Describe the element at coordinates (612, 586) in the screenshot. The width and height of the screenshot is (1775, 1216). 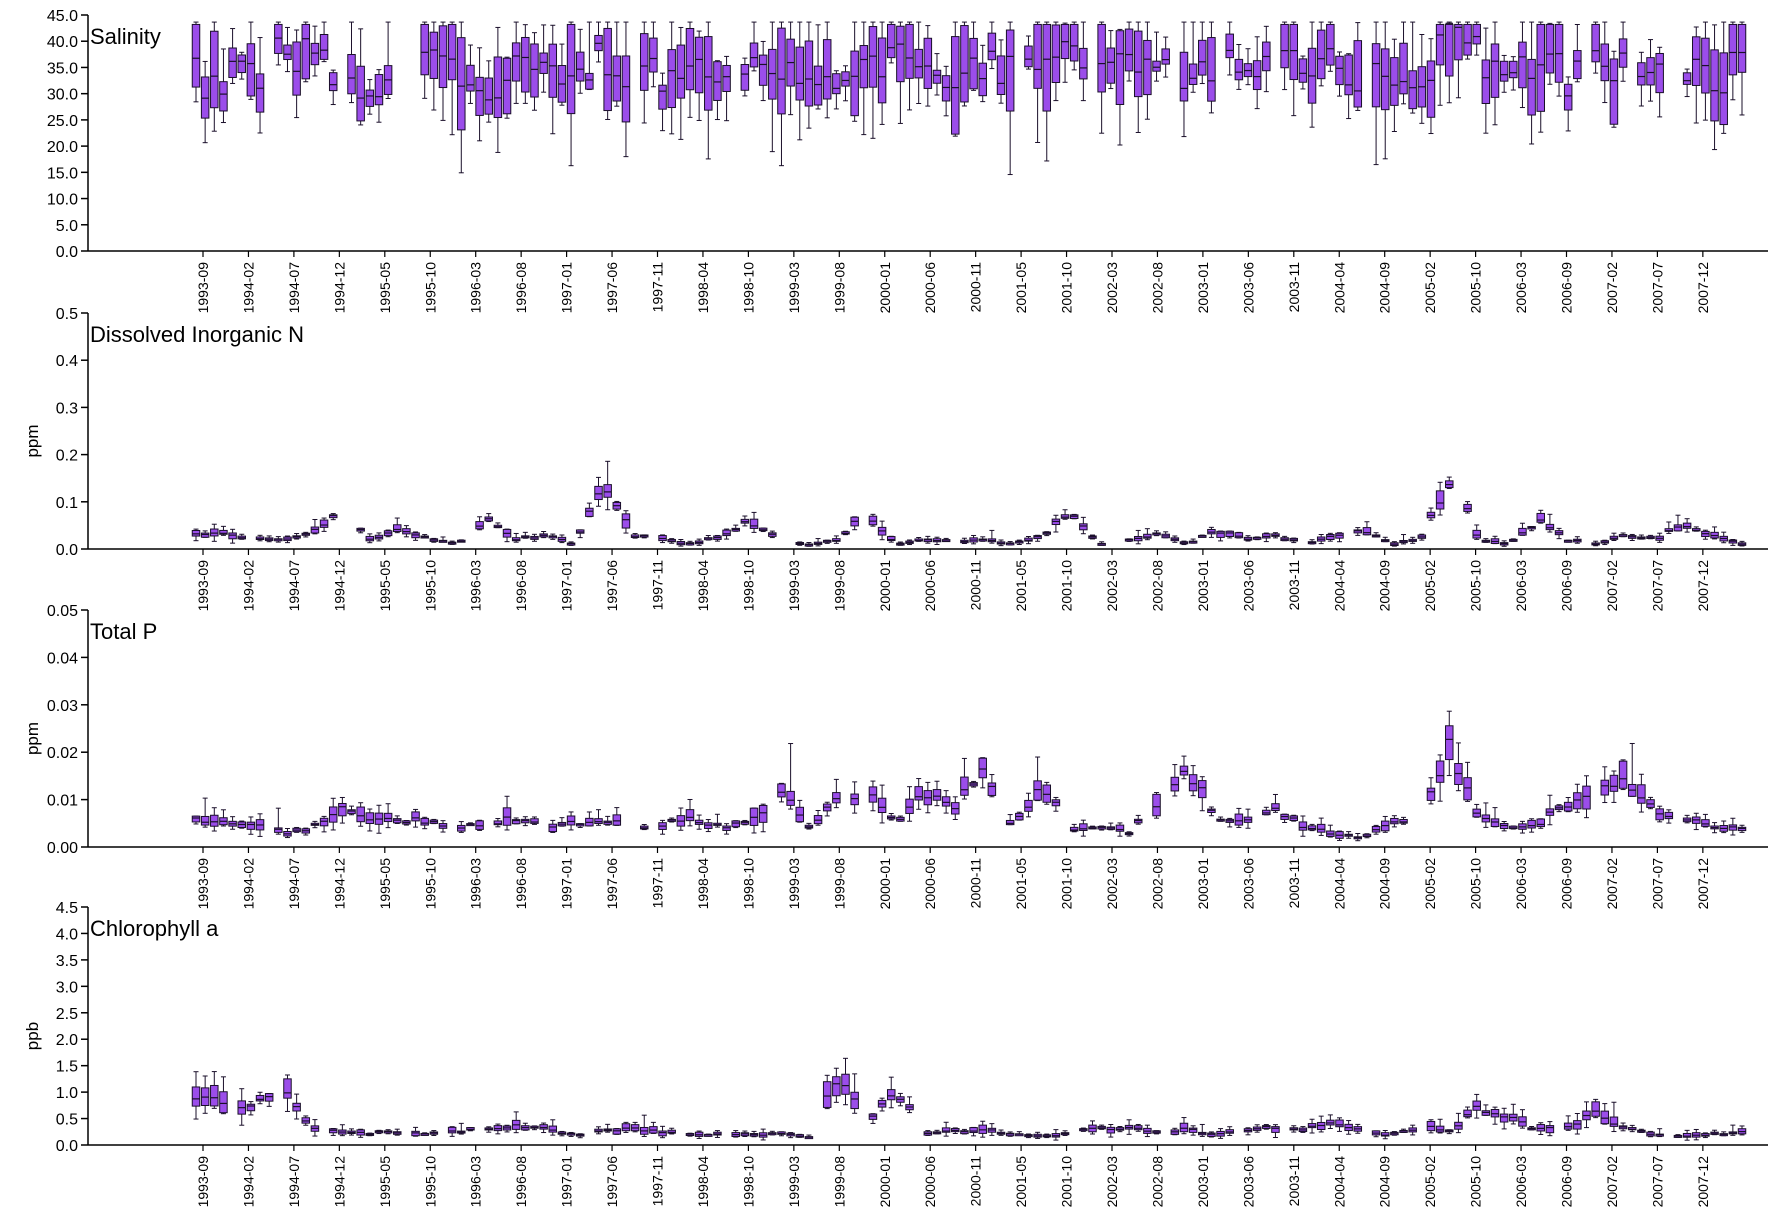
I see `x-tick-label: 1997-06` at that location.